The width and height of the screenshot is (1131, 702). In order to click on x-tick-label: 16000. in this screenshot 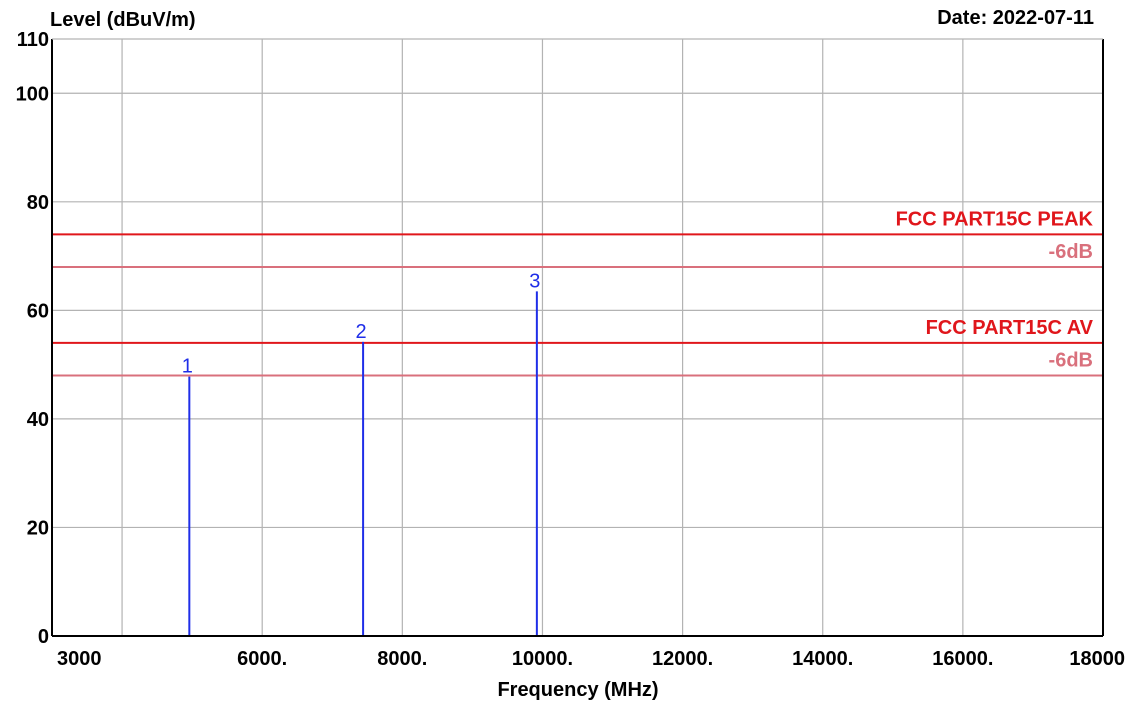, I will do `click(962, 659)`.